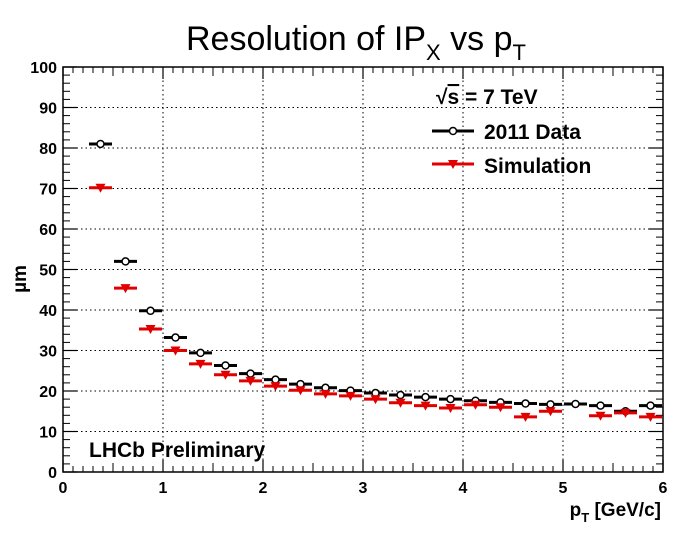 Image resolution: width=682 pixels, height=537 pixels. I want to click on legend-header-rest: = 7 TeV, so click(498, 97).